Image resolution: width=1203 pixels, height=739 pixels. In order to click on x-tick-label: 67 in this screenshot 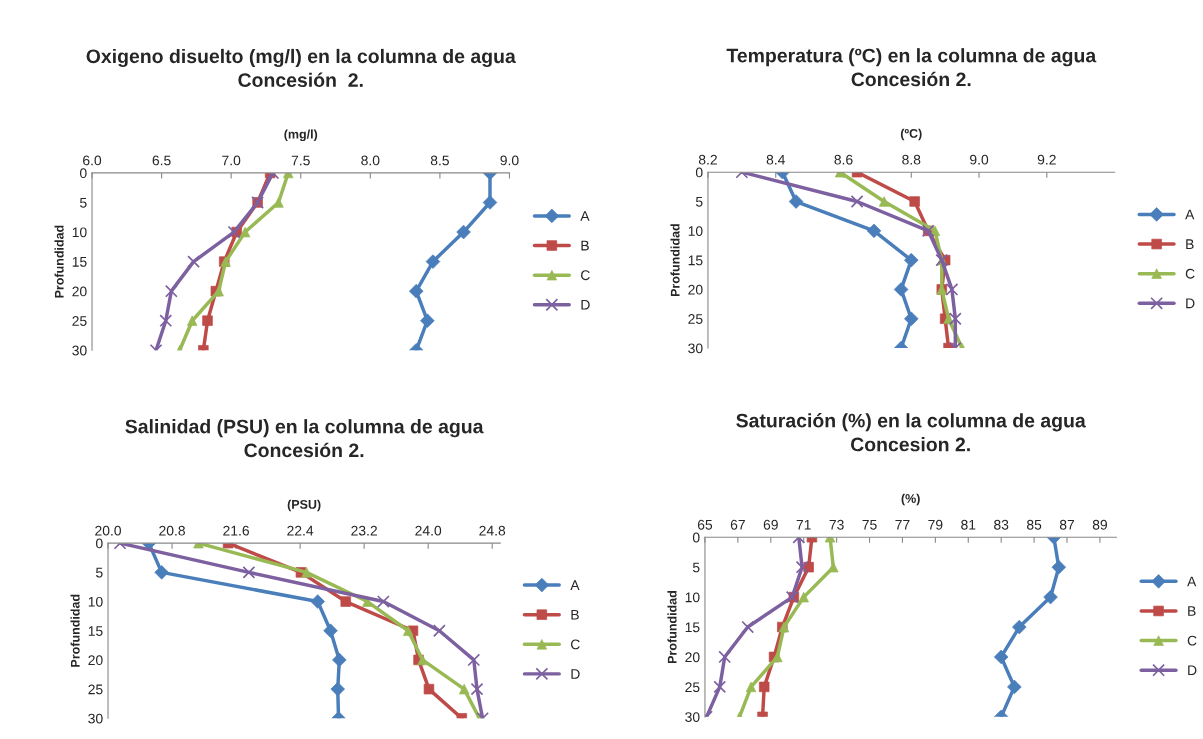, I will do `click(737, 524)`.